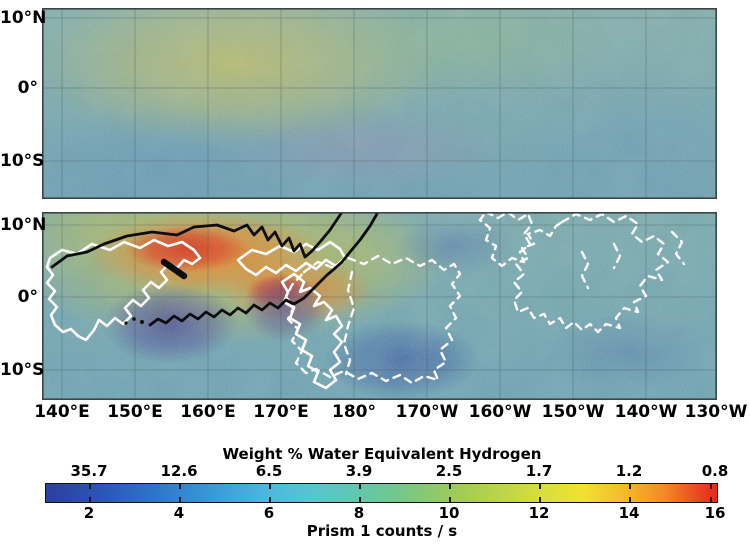 This screenshot has height=544, width=750. I want to click on lon-tick-label: 170°W, so click(427, 412).